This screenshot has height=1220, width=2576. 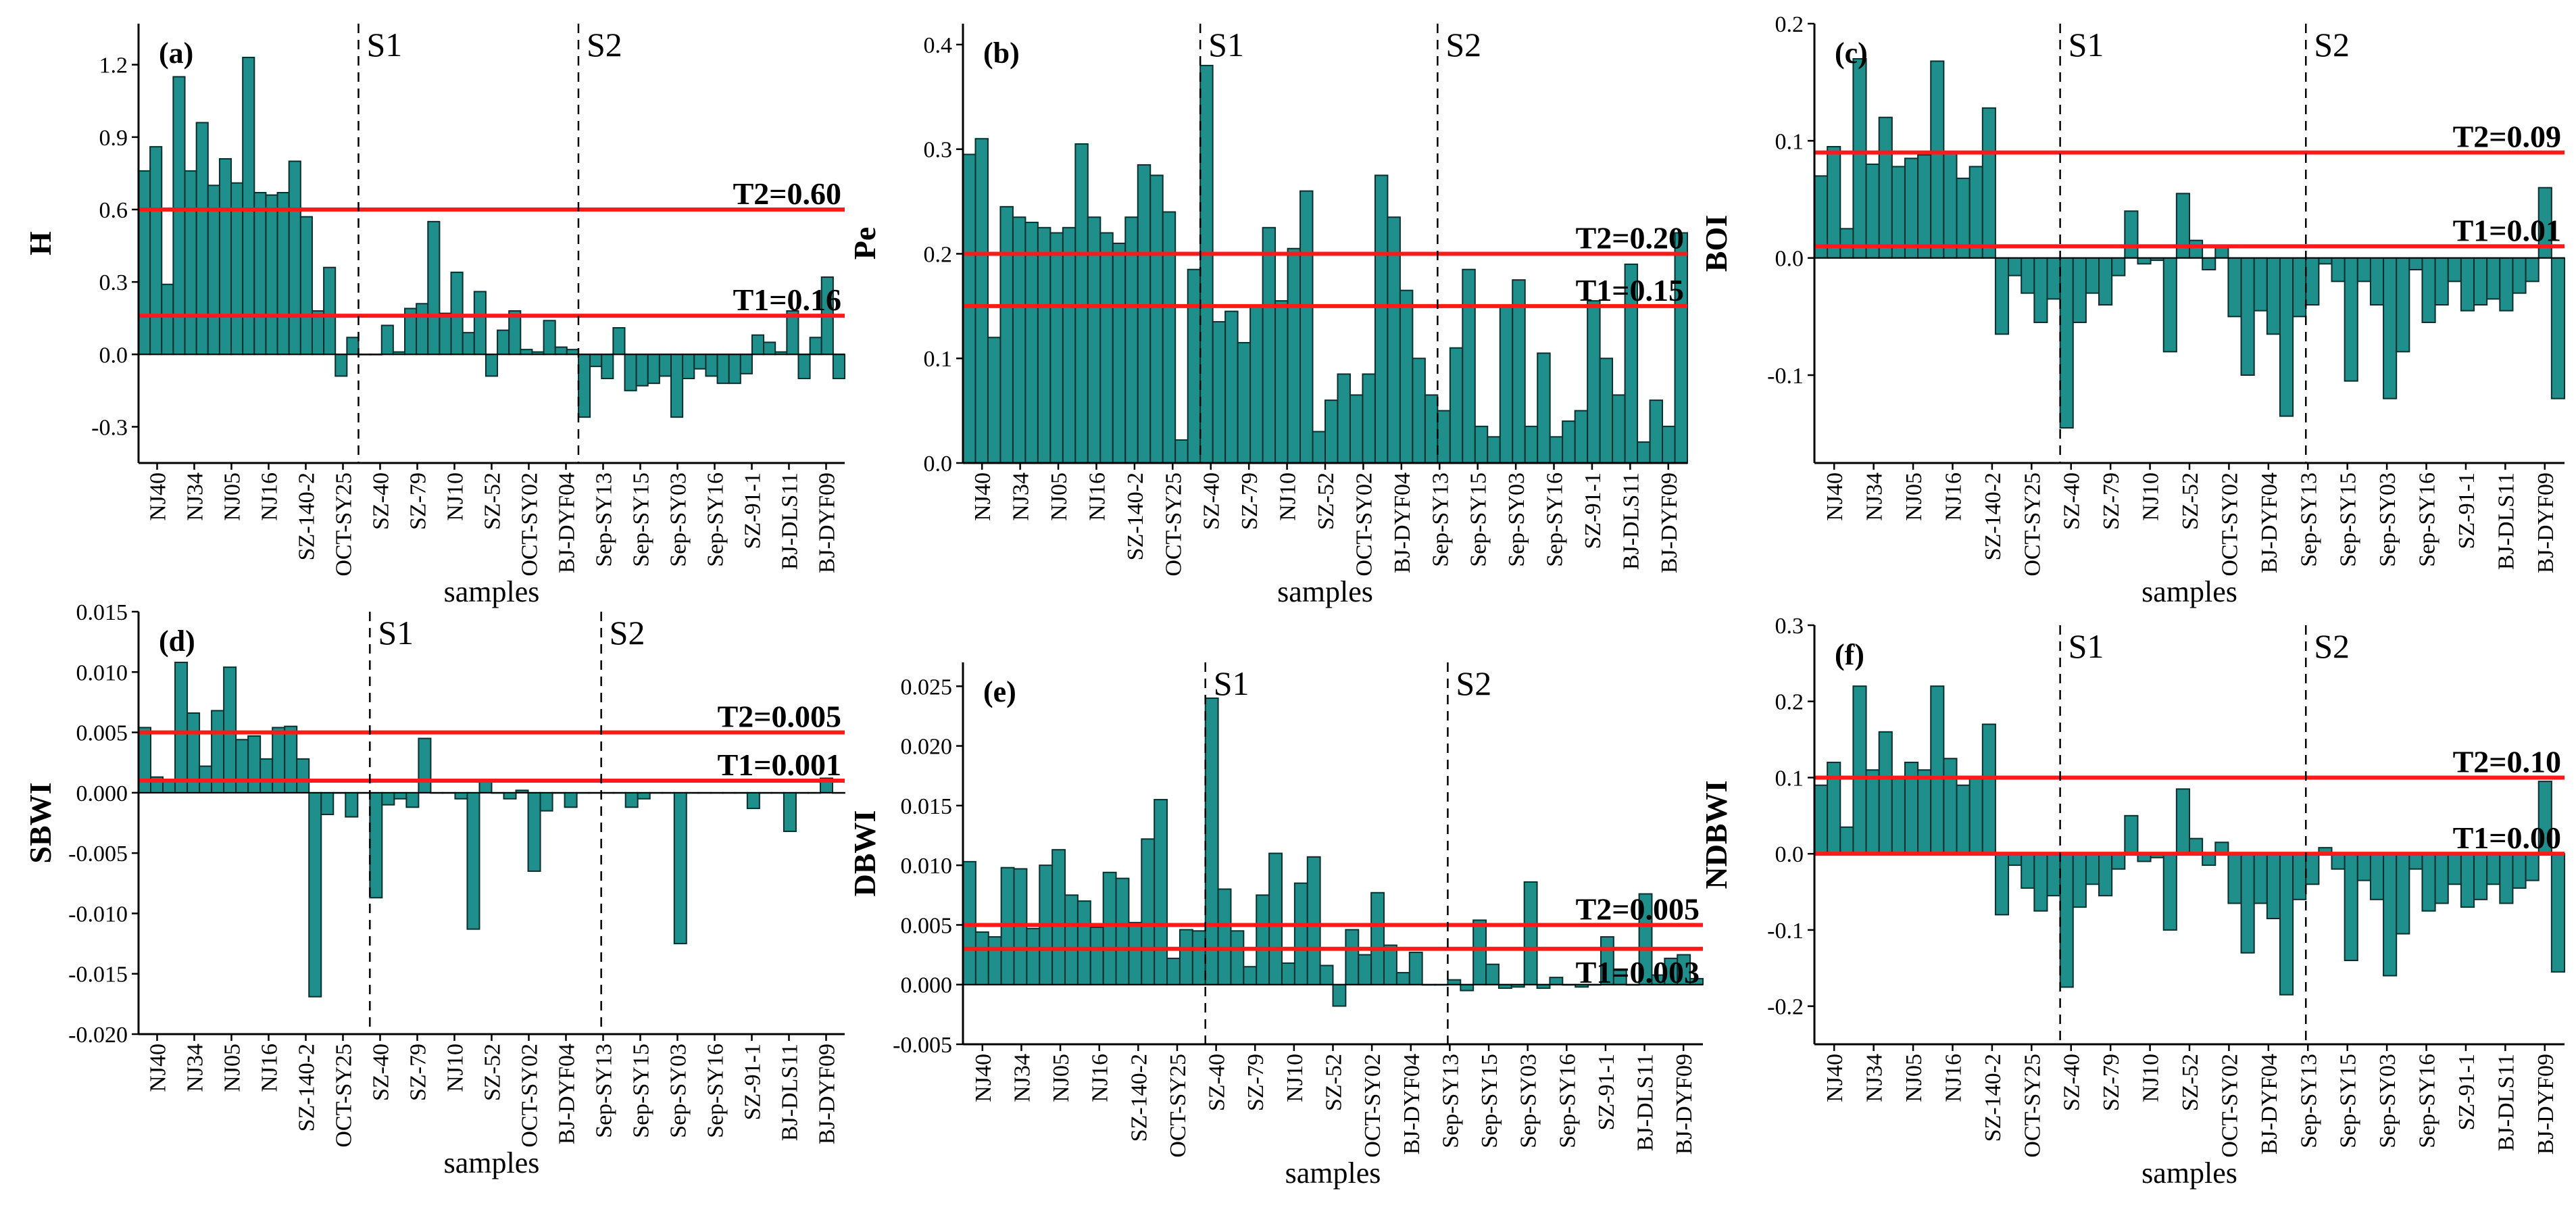 I want to click on y-tick-label: 1.2, so click(x=114, y=65).